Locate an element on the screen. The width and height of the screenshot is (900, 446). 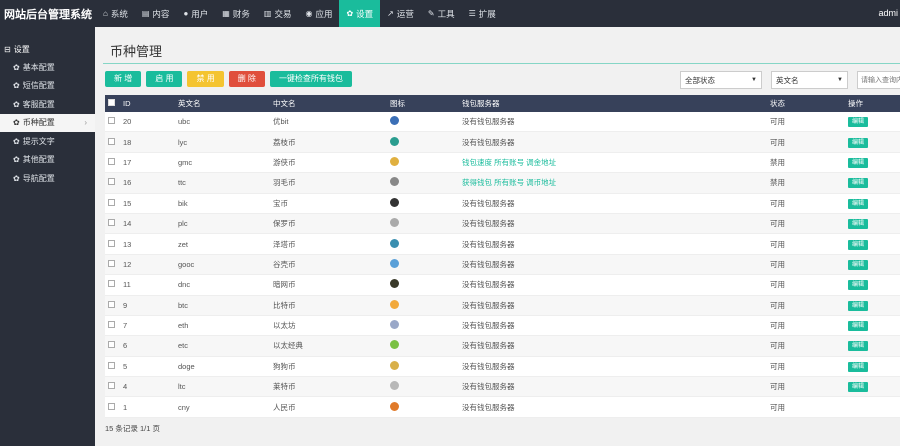
nav-item-7: ↗ 运营 is located at coordinates (400, 13).